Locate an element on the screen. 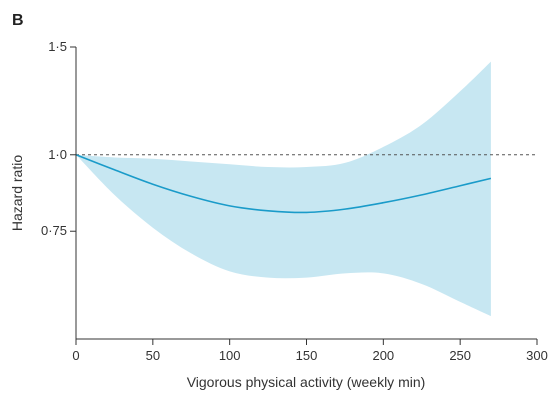  series-line-layer is located at coordinates (283, 184).